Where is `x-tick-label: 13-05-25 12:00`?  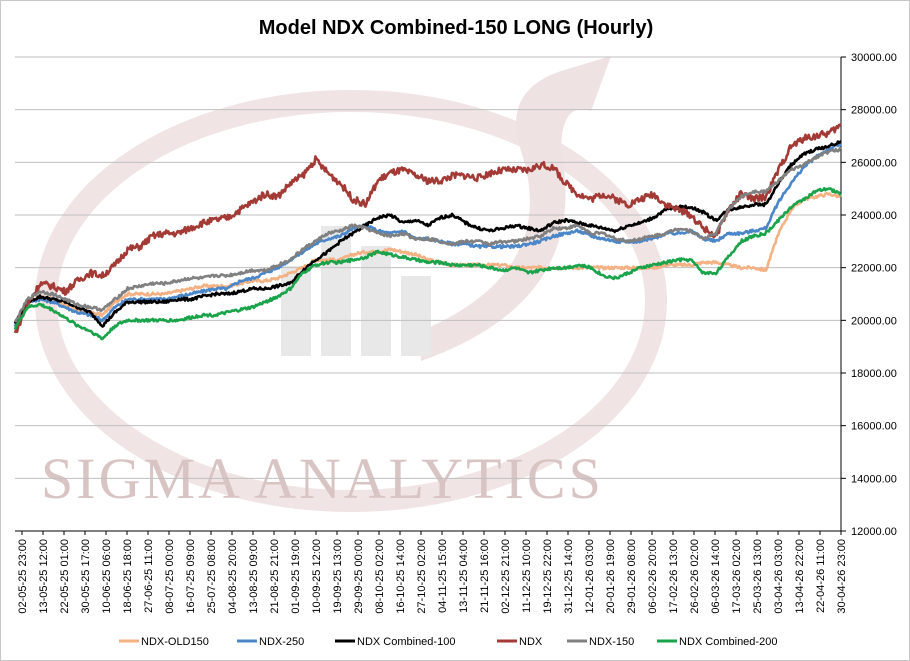 x-tick-label: 13-05-25 12:00 is located at coordinates (44, 576).